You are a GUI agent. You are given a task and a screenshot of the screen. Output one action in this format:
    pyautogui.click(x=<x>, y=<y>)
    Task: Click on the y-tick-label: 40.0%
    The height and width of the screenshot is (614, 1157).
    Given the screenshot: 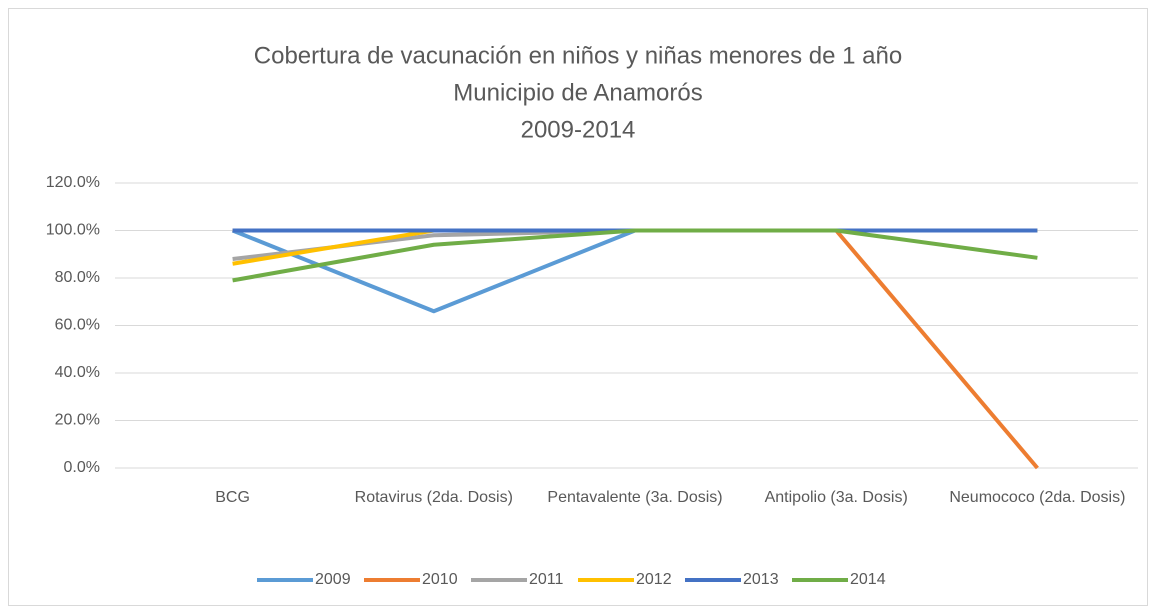 What is the action you would take?
    pyautogui.click(x=77, y=372)
    